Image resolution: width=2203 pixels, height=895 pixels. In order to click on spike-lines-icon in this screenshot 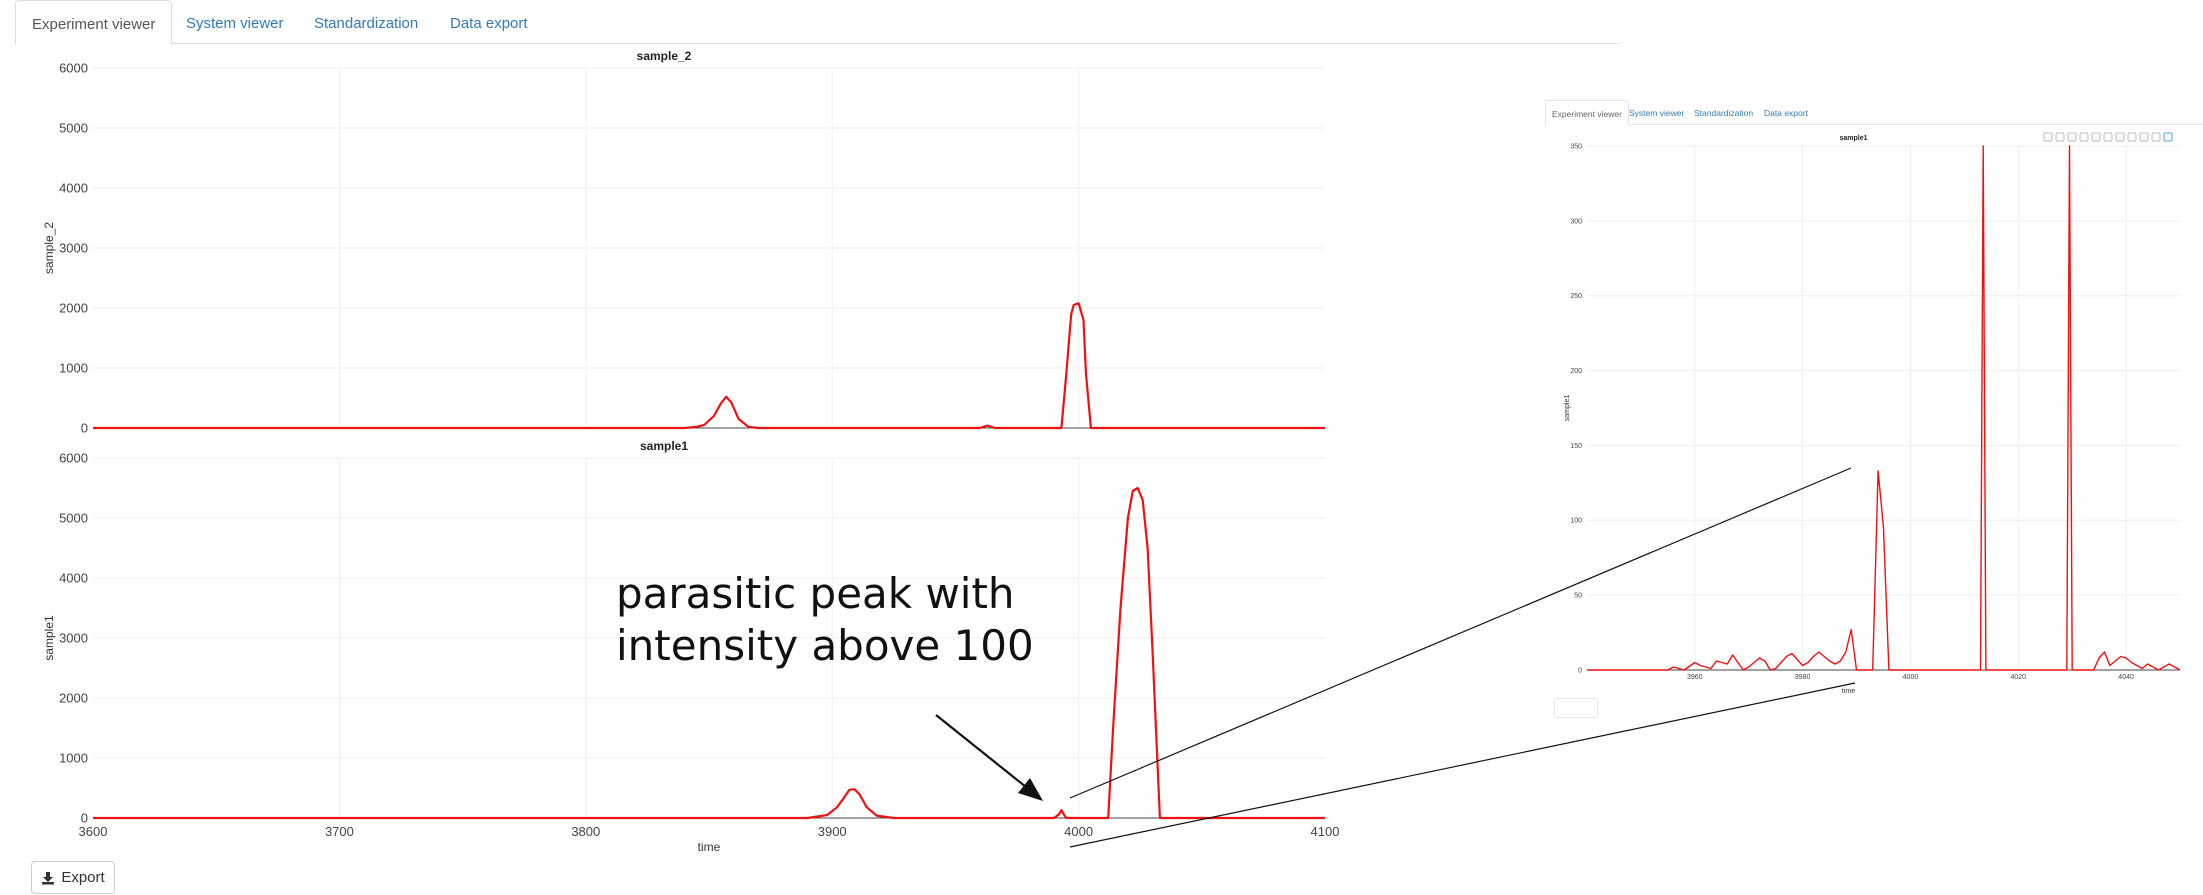, I will do `click(2132, 137)`.